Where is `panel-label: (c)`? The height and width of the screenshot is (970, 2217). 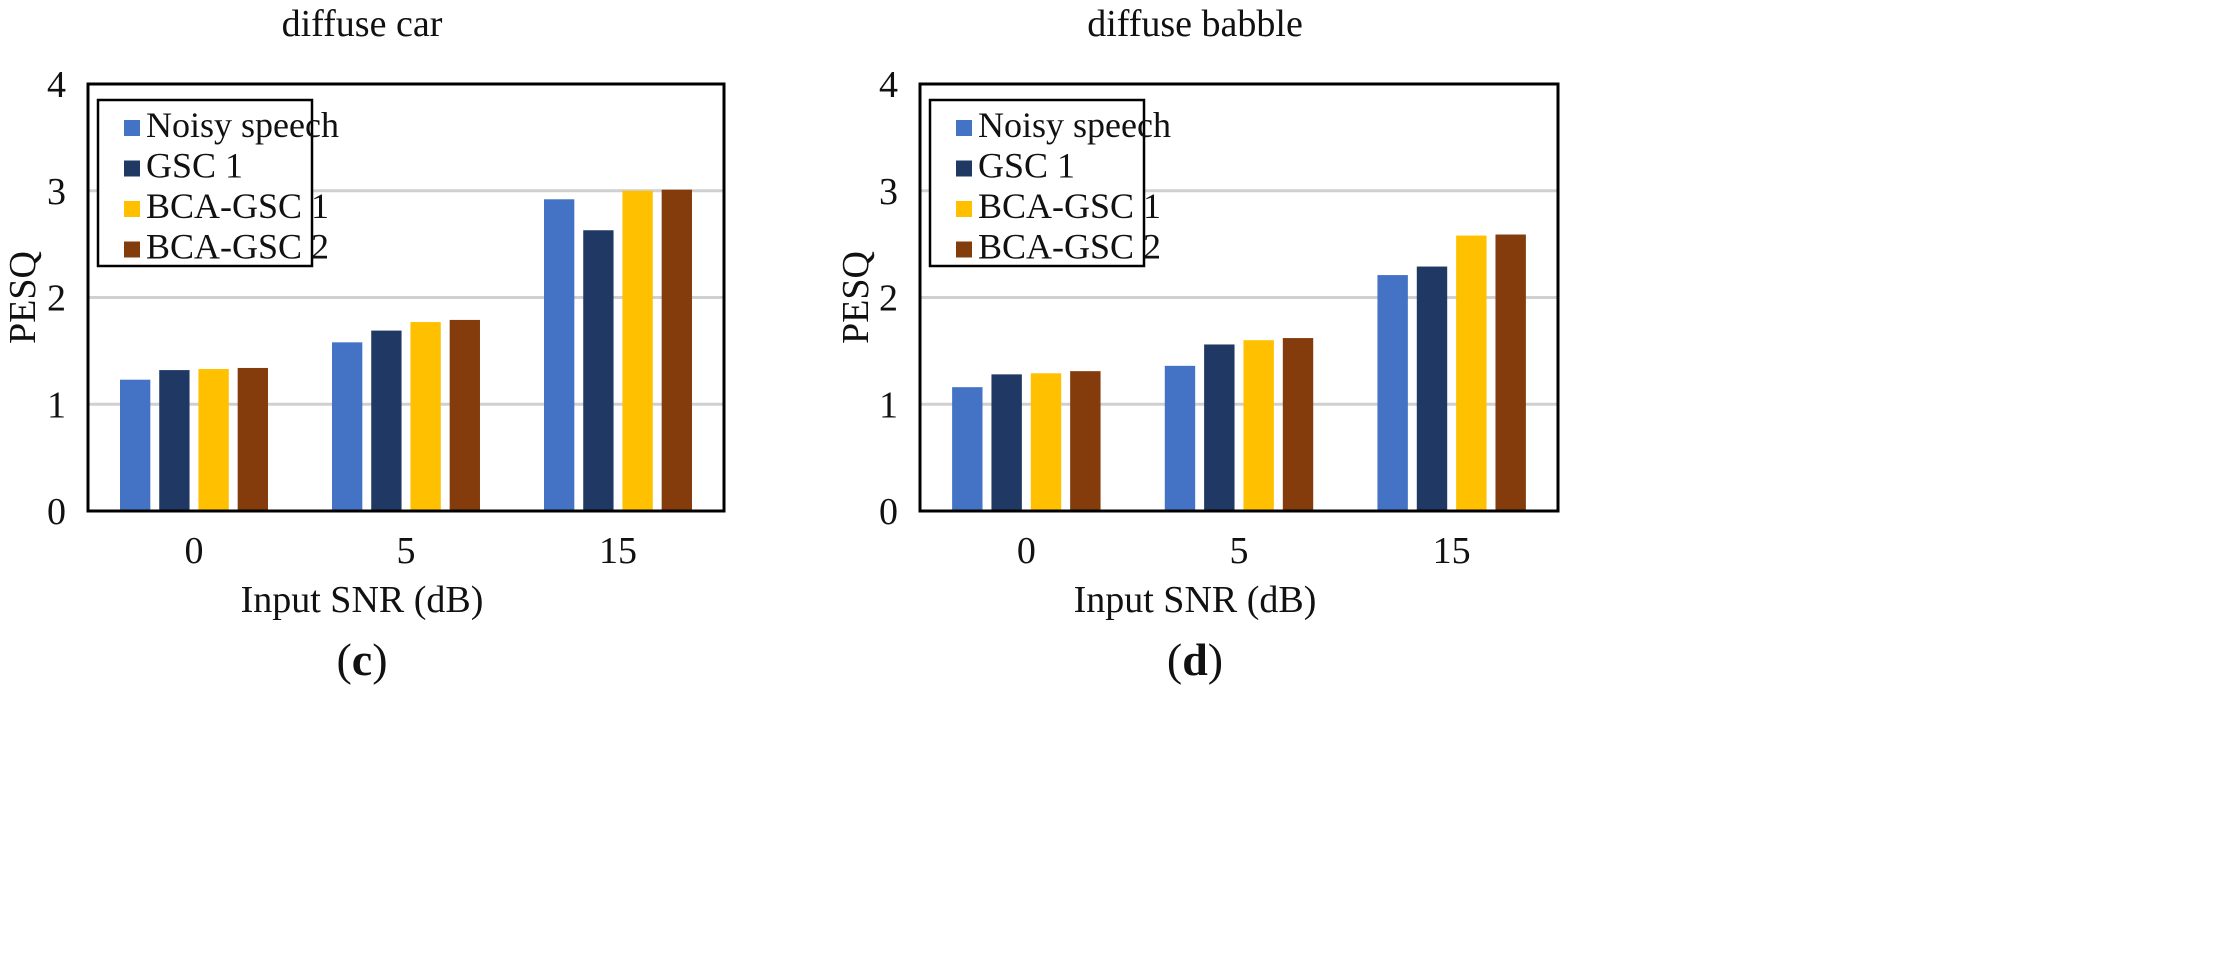 panel-label: (c) is located at coordinates (361, 659).